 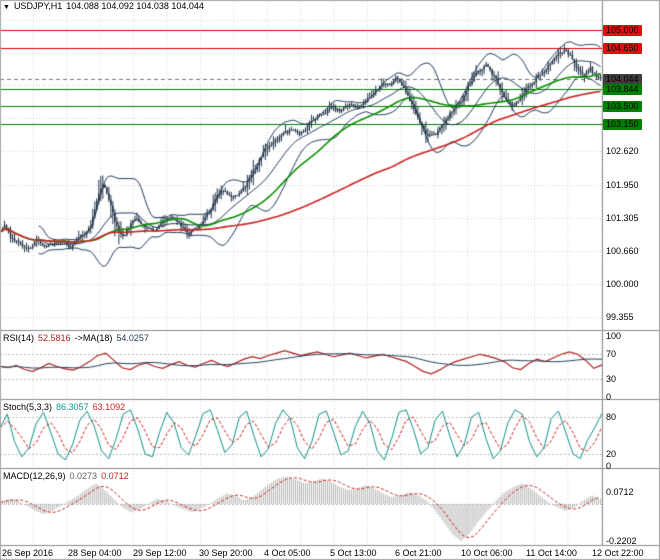 I want to click on stochastic-indicator-label: Stoch(5,3,3), so click(x=28, y=407).